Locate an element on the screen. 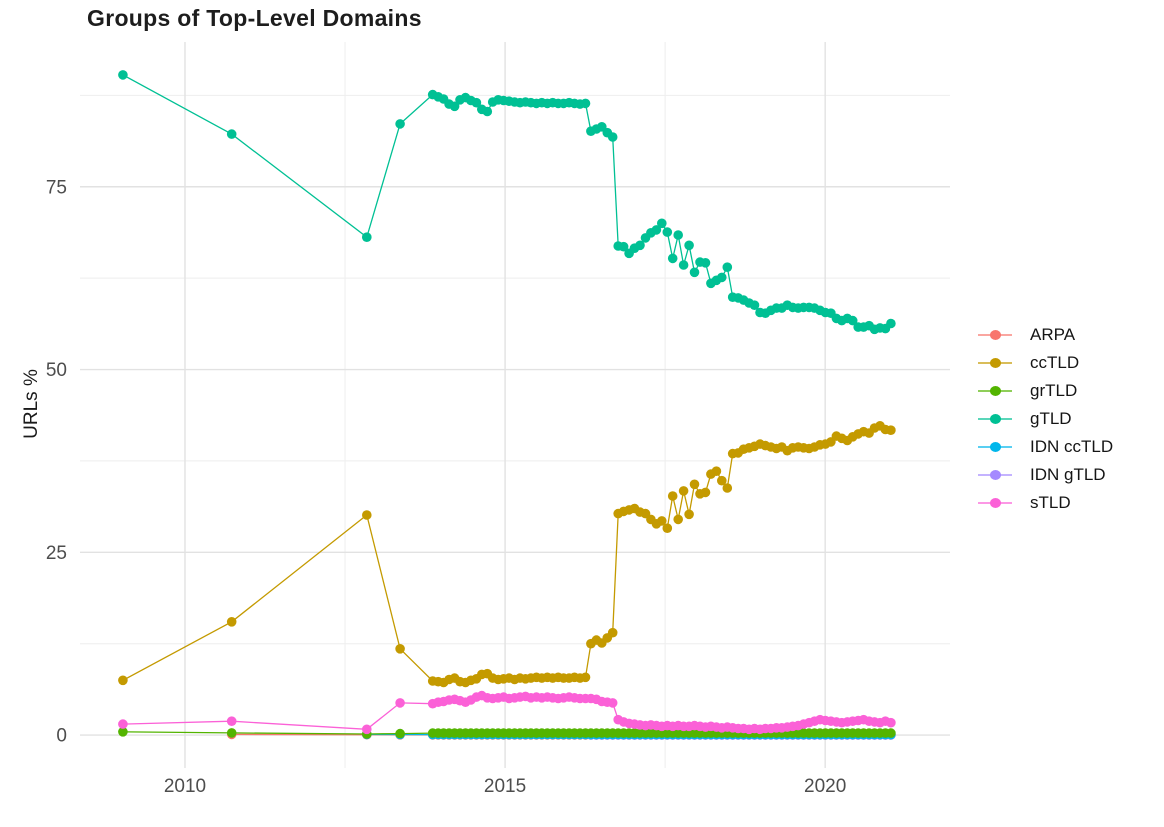  y-axis-title: URLs % is located at coordinates (31, 404).